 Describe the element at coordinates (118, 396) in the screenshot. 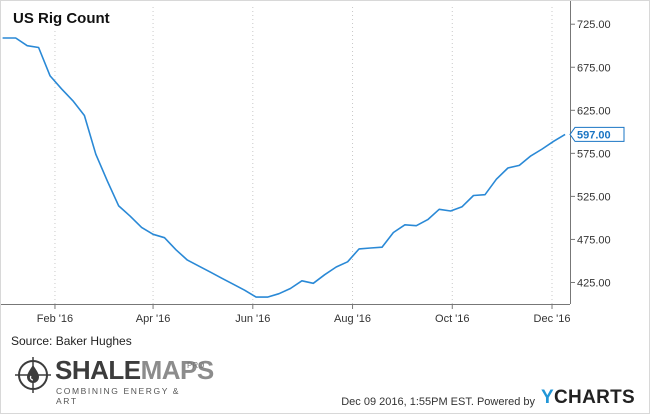

I see `logo-tagline: COMBINING ENERGY & ART` at that location.